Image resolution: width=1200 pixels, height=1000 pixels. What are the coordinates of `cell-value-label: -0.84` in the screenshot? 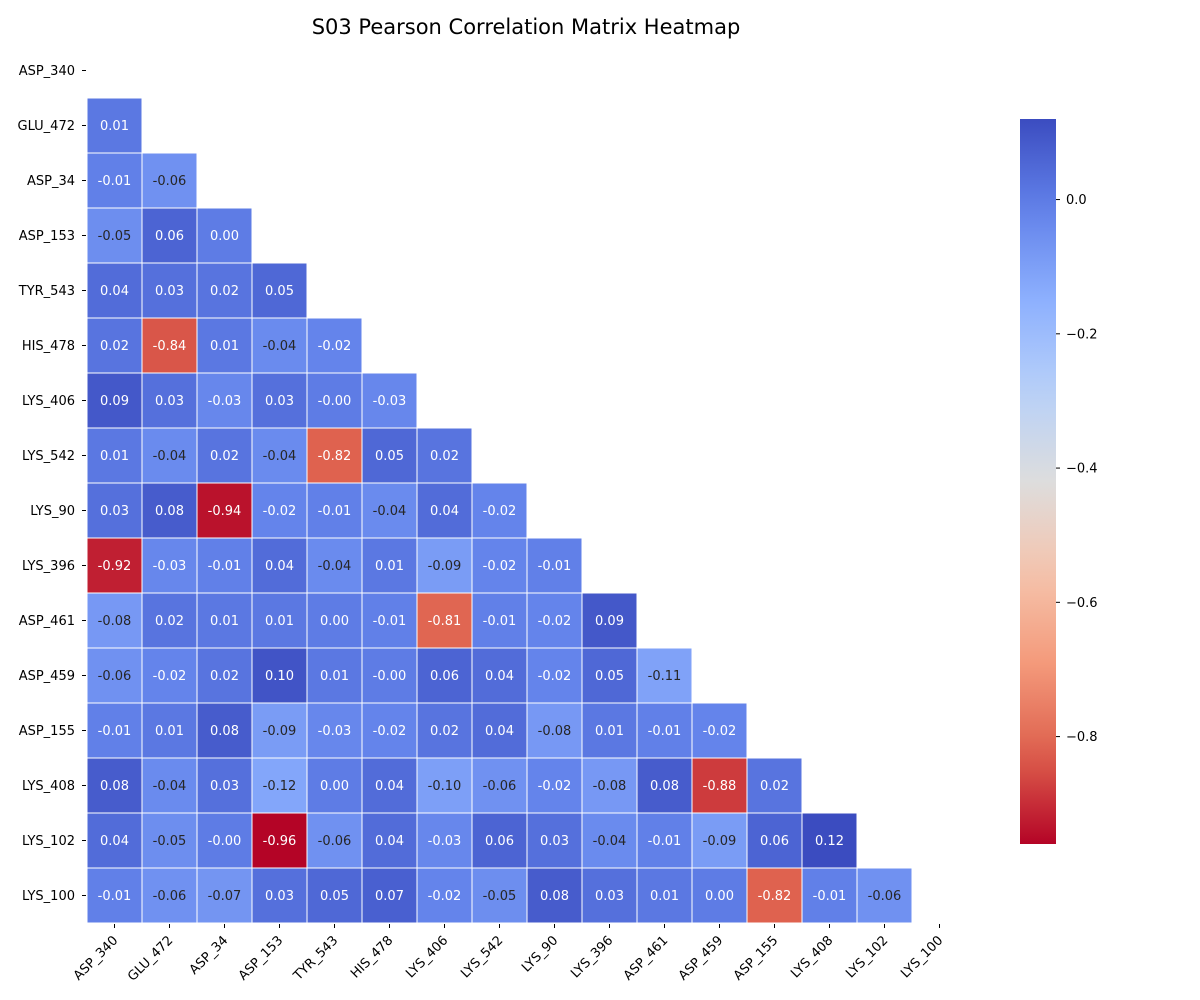 It's located at (170, 346).